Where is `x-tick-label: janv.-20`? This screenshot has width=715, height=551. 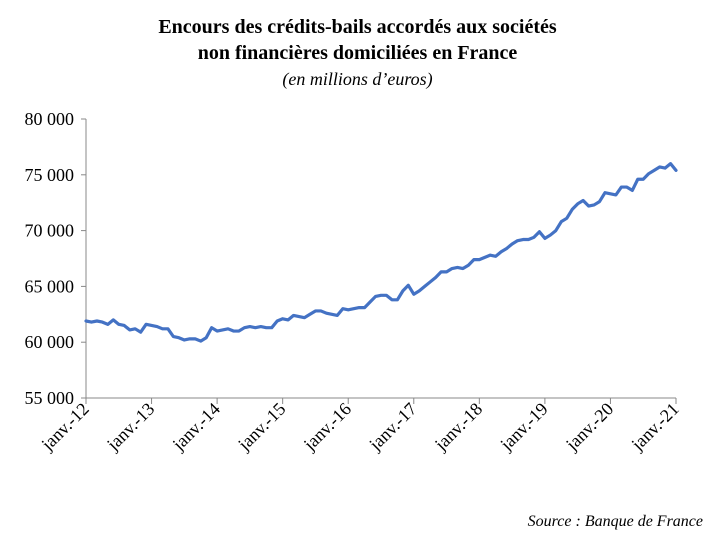 x-tick-label: janv.-20 is located at coordinates (589, 427).